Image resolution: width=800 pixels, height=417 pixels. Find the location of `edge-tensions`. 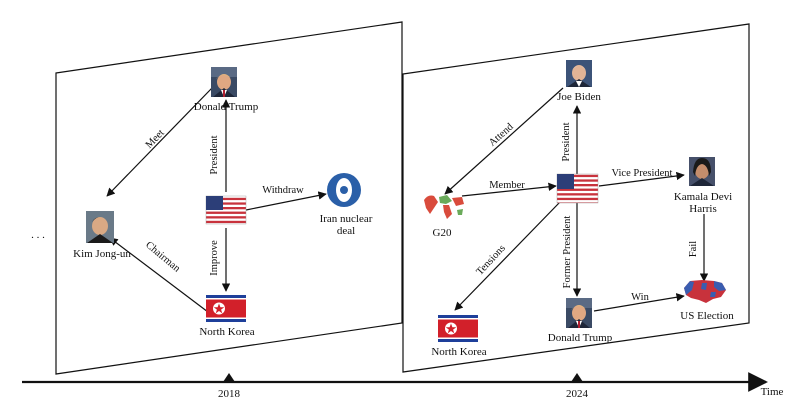

edge-tensions is located at coordinates (507, 256).